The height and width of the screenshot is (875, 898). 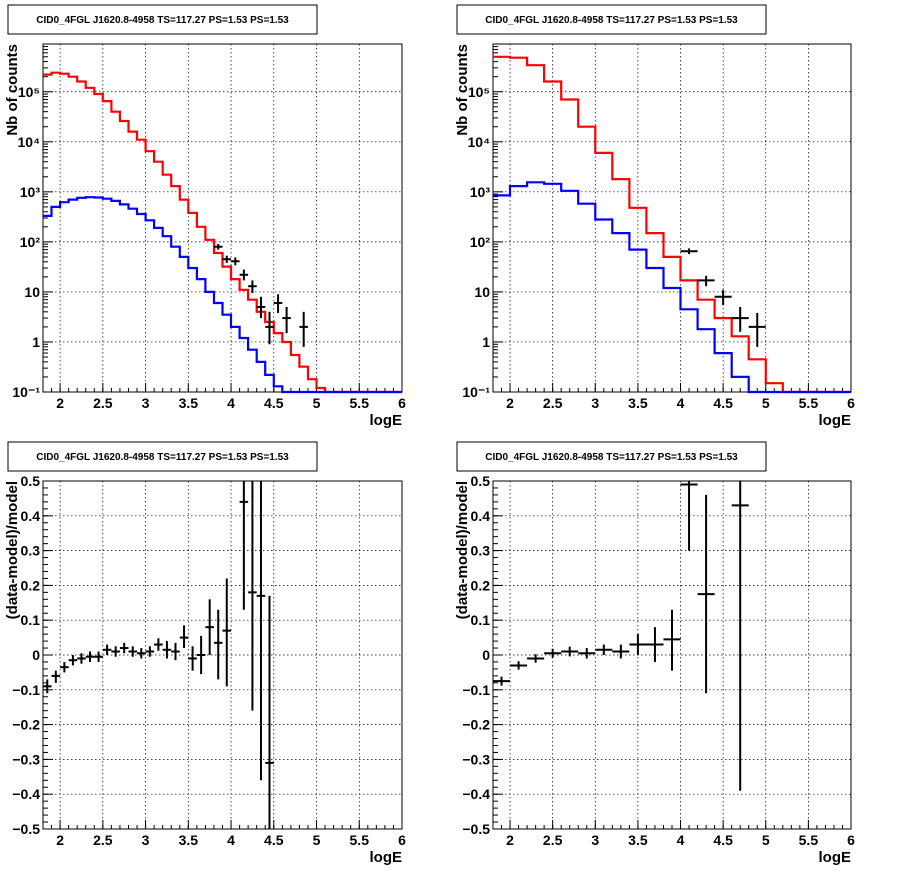 What do you see at coordinates (26, 690) in the screenshot?
I see `y-tick-label: −0.1` at bounding box center [26, 690].